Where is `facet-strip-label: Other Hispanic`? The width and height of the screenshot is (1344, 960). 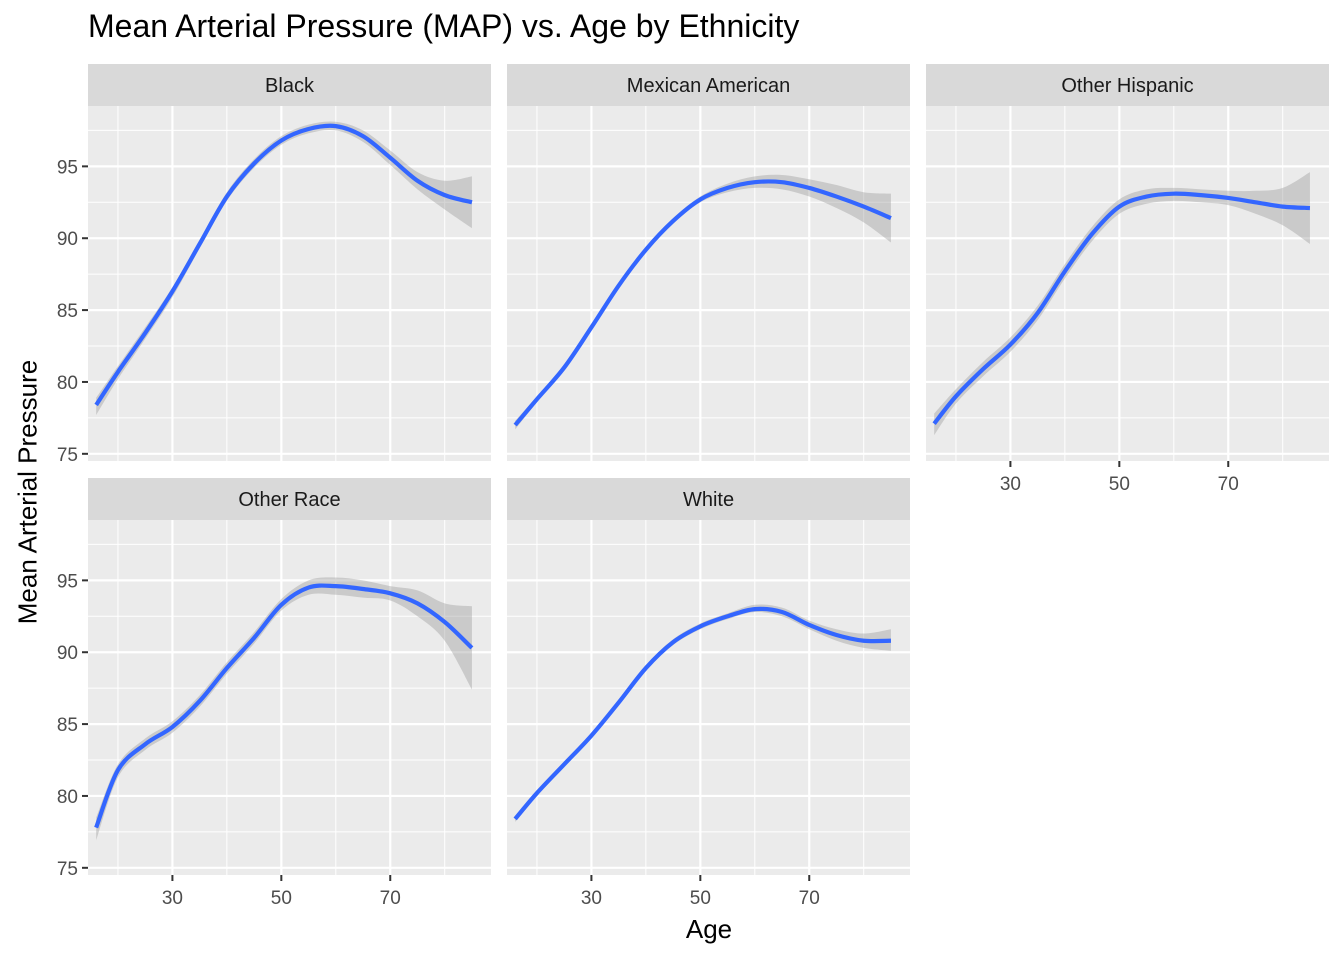
facet-strip-label: Other Hispanic is located at coordinates (1127, 86).